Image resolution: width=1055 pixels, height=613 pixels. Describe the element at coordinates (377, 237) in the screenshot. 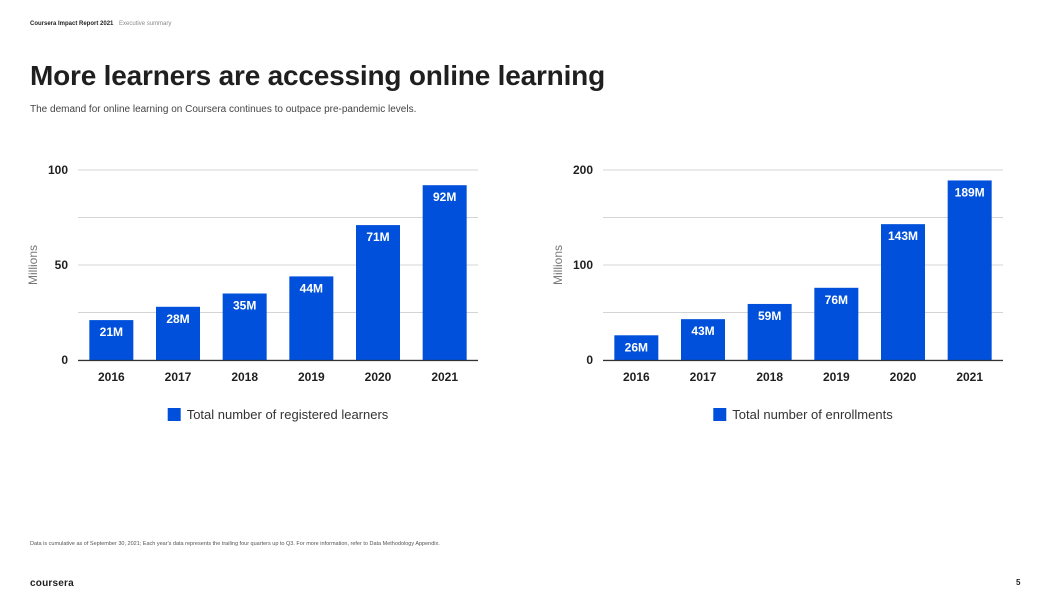

I see `data-label: 71M` at that location.